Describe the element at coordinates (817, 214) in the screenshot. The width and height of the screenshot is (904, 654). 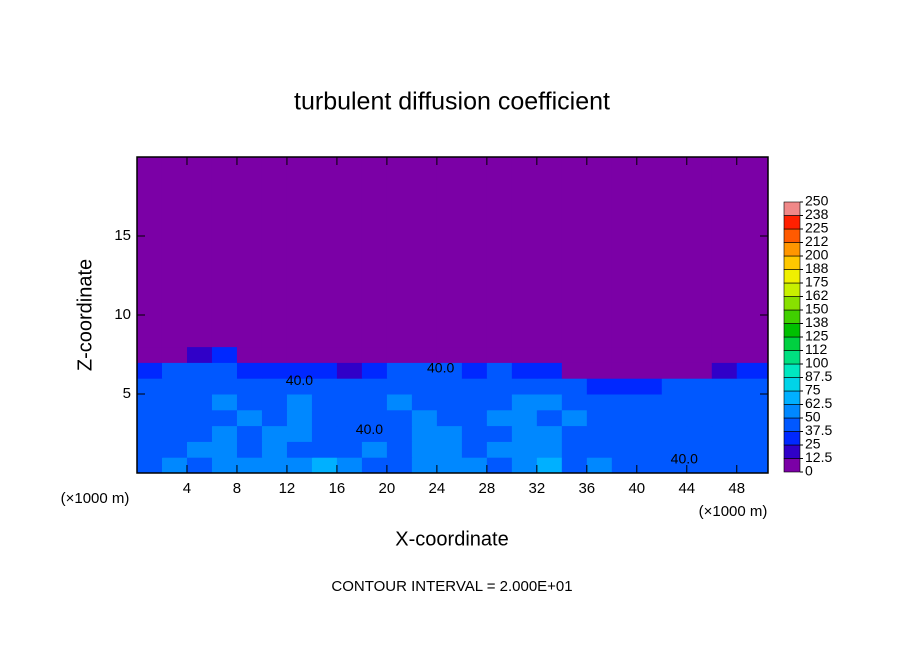
I see `colorbar-tick-label: 238` at that location.